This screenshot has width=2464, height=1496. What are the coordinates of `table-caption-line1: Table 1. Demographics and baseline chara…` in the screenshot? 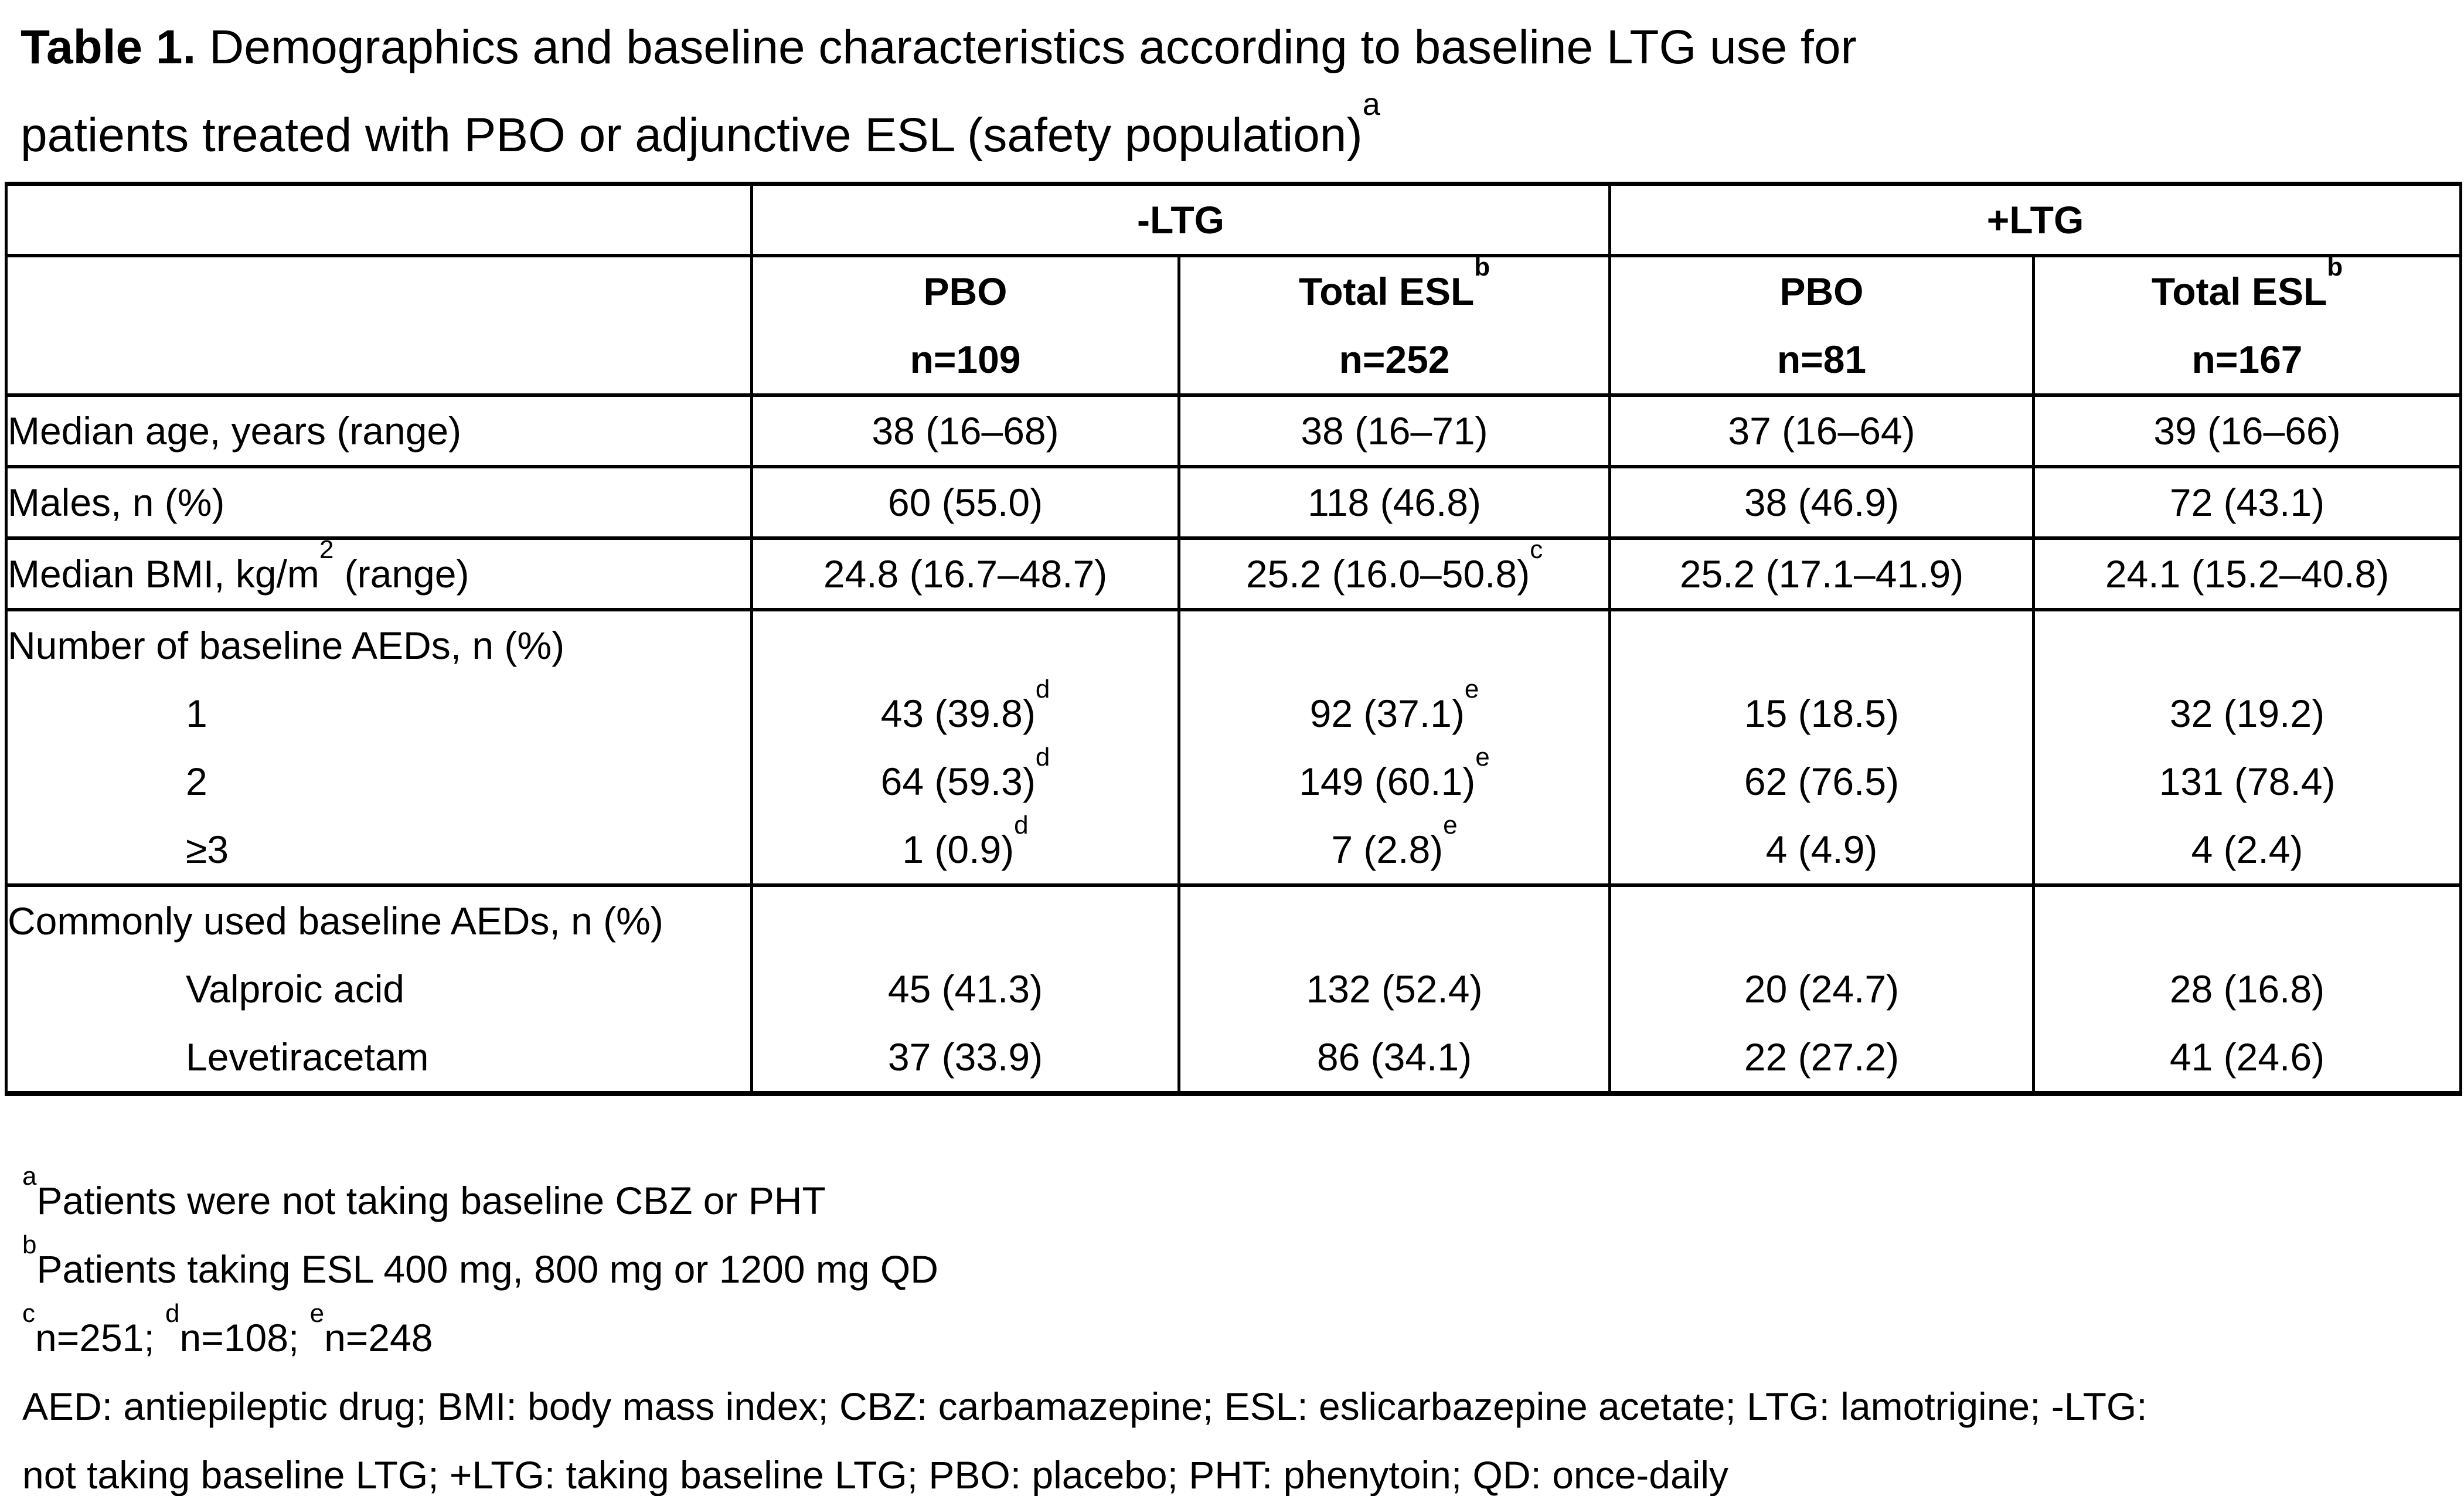 It's located at (1207, 47).